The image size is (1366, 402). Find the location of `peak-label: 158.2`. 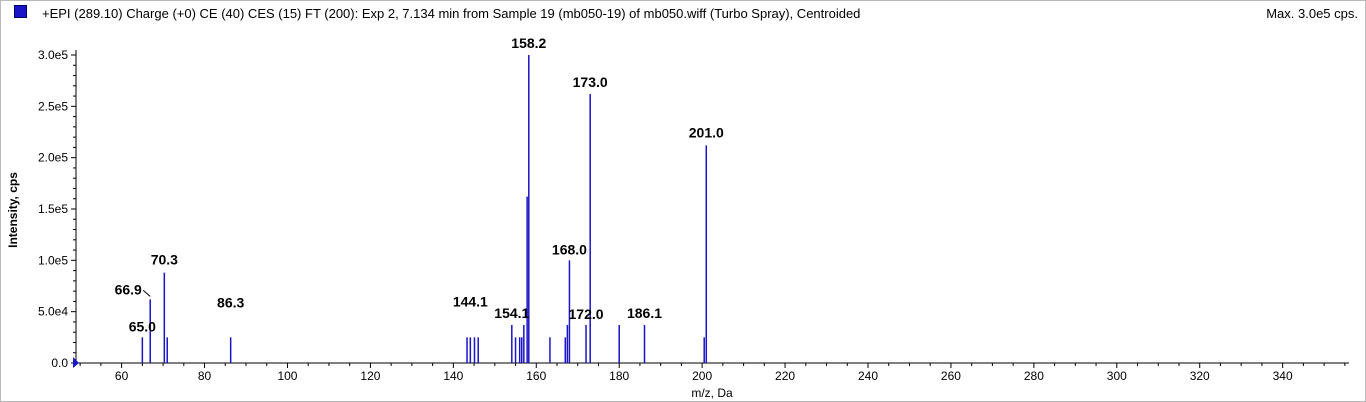

peak-label: 158.2 is located at coordinates (528, 43).